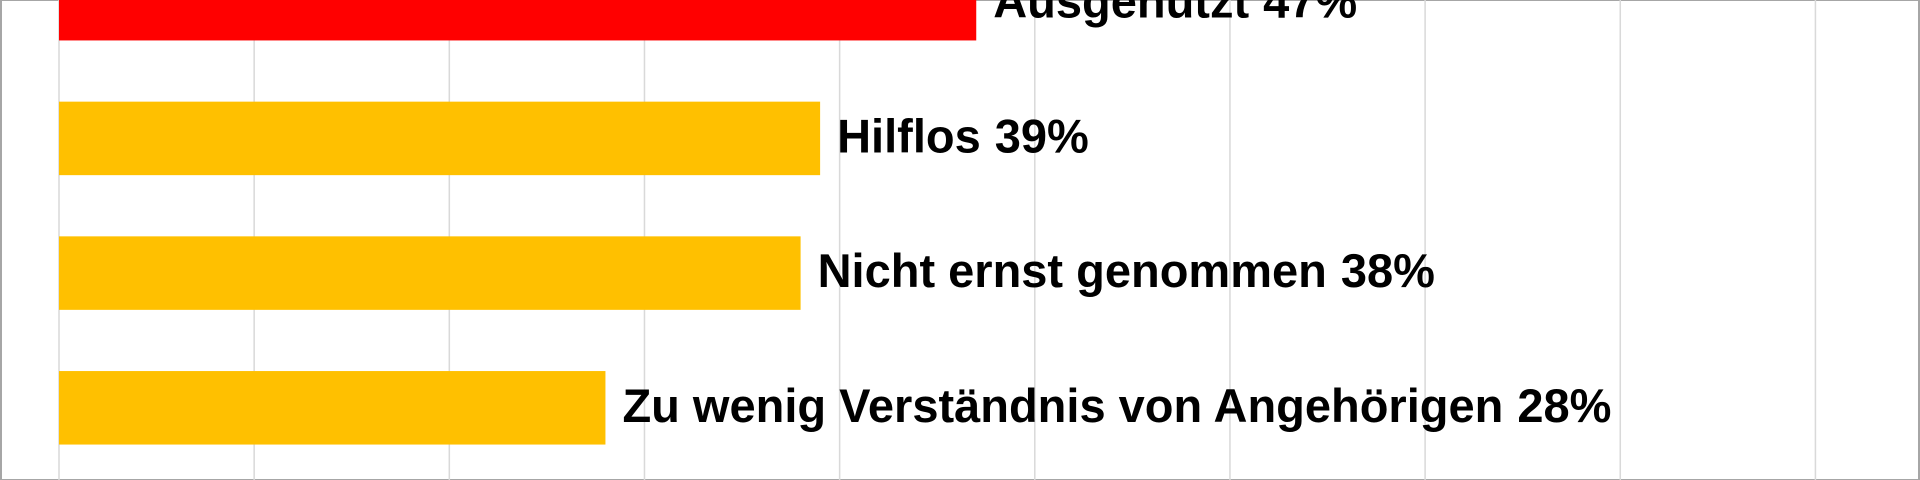  What do you see at coordinates (909, 136) in the screenshot?
I see `category-label: Hilflos` at bounding box center [909, 136].